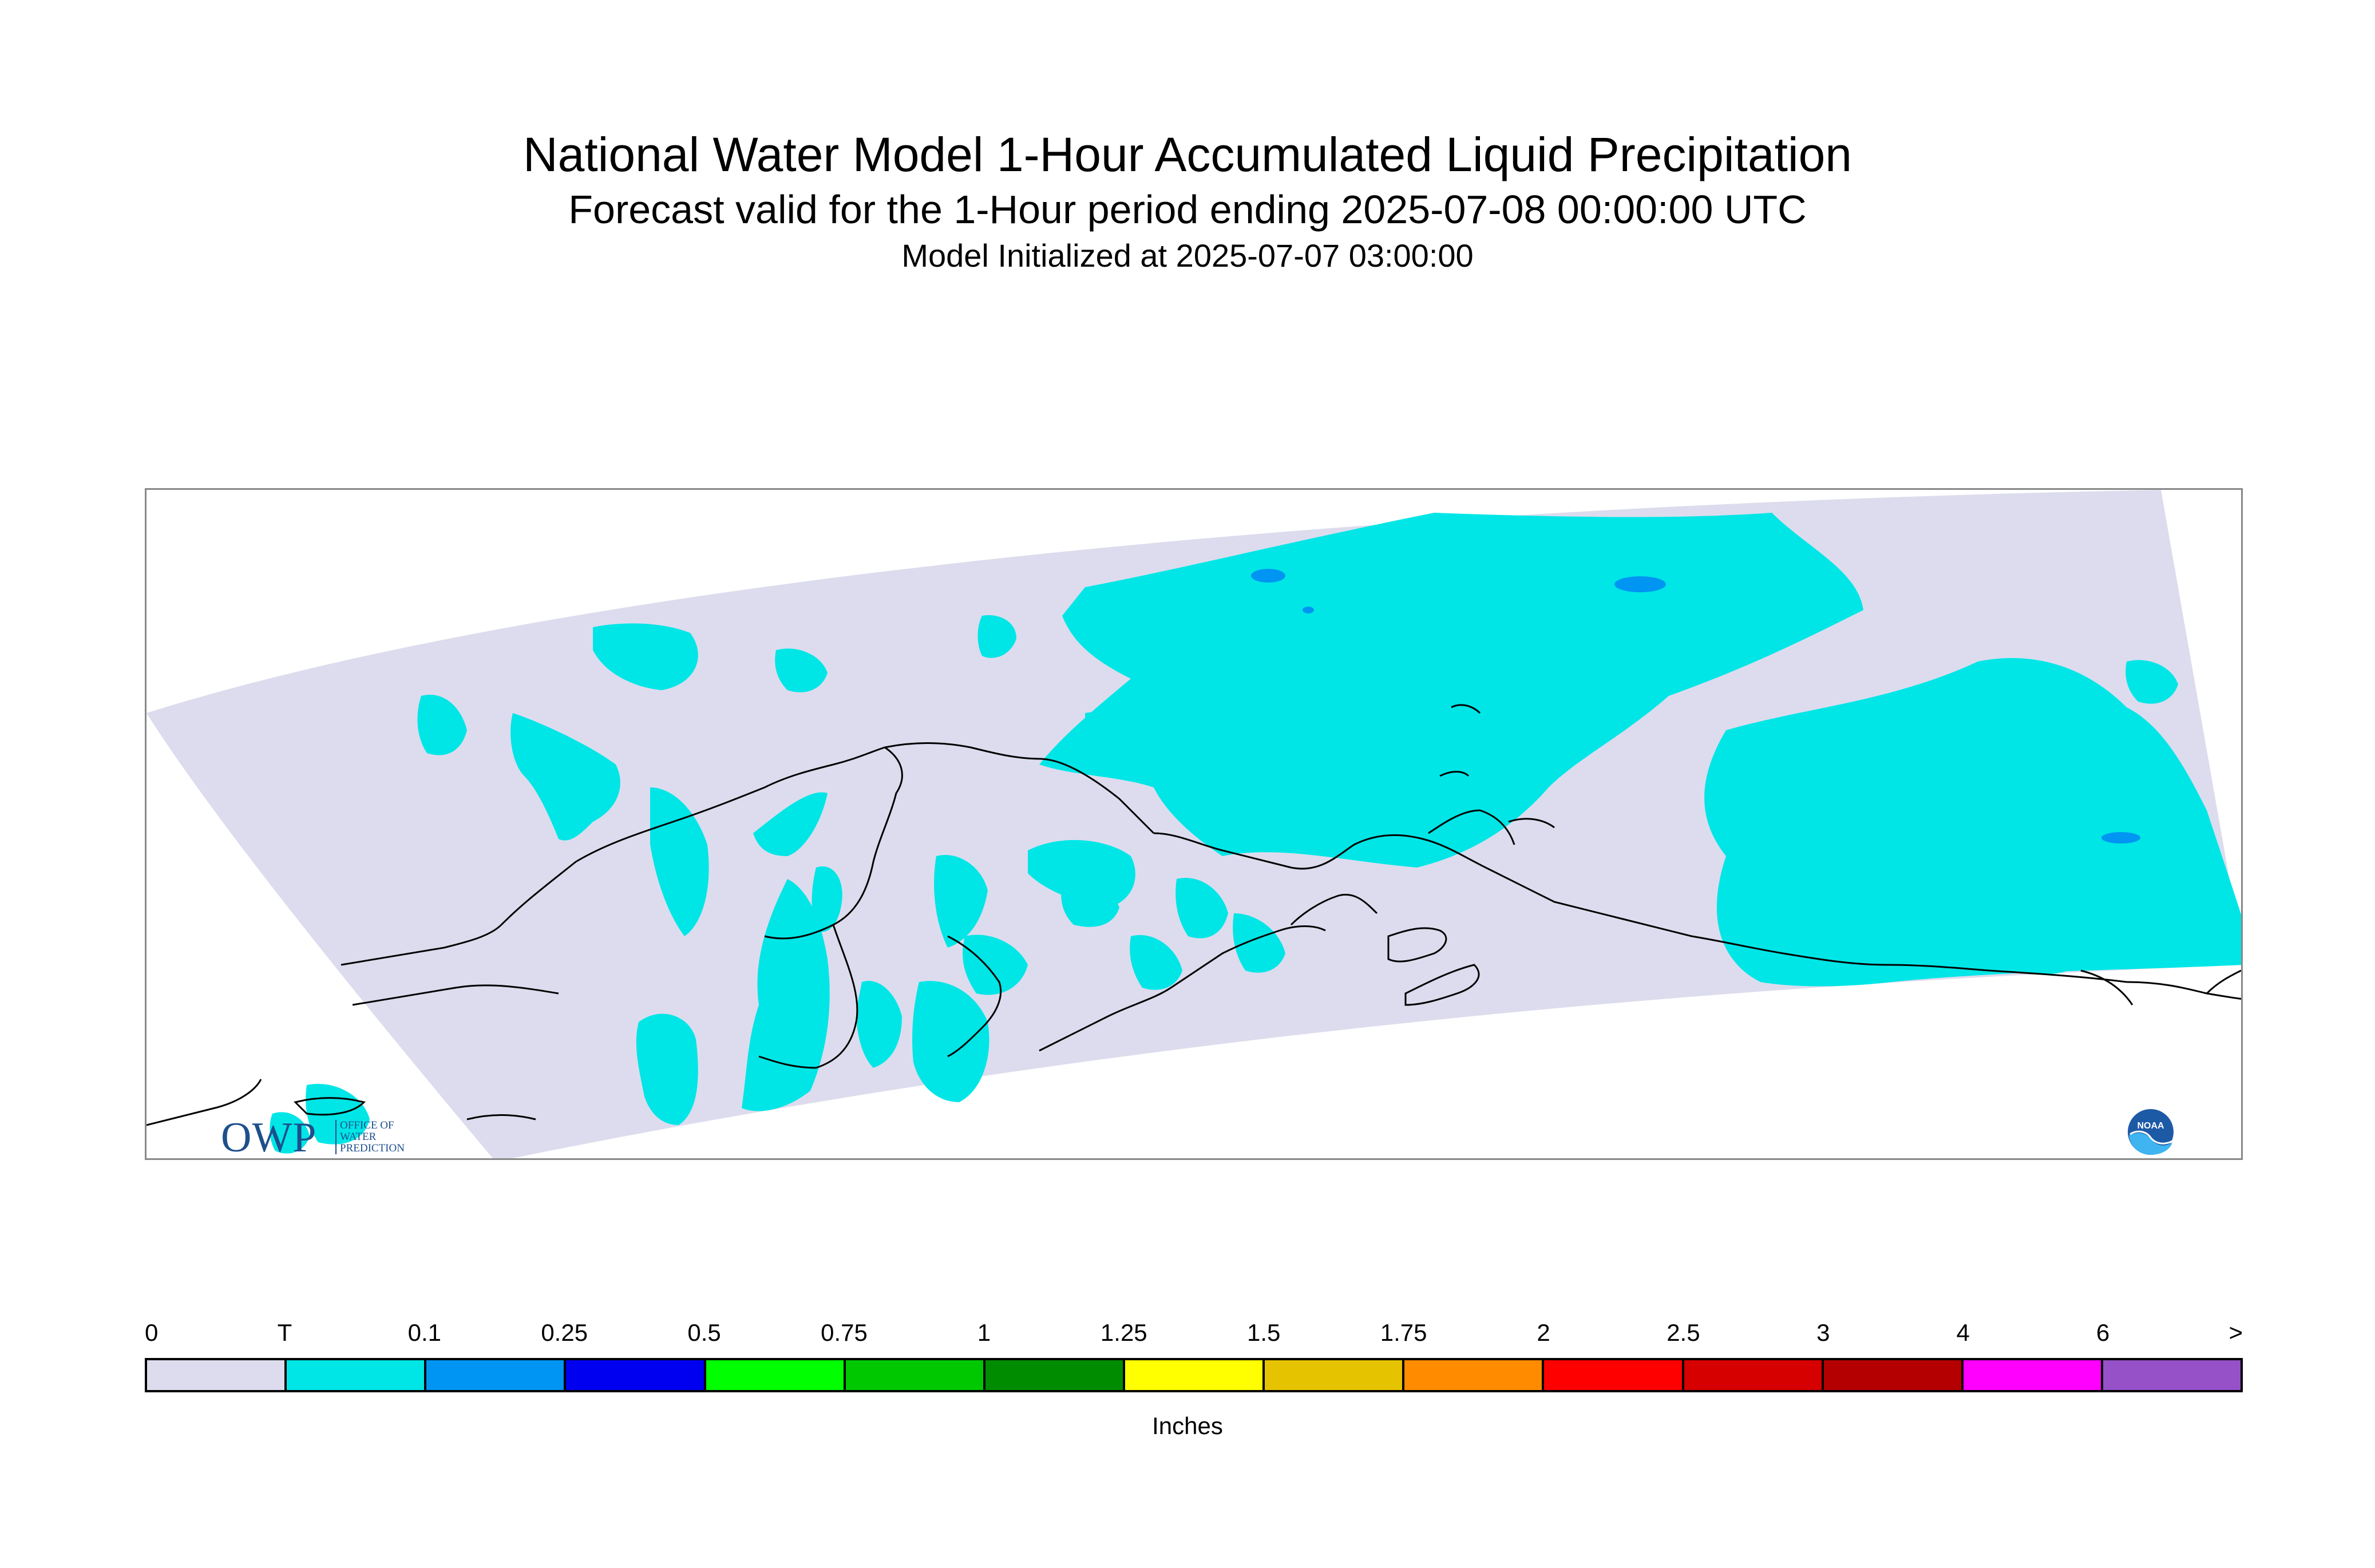  I want to click on legend-units-label: Inches, so click(1187, 1425).